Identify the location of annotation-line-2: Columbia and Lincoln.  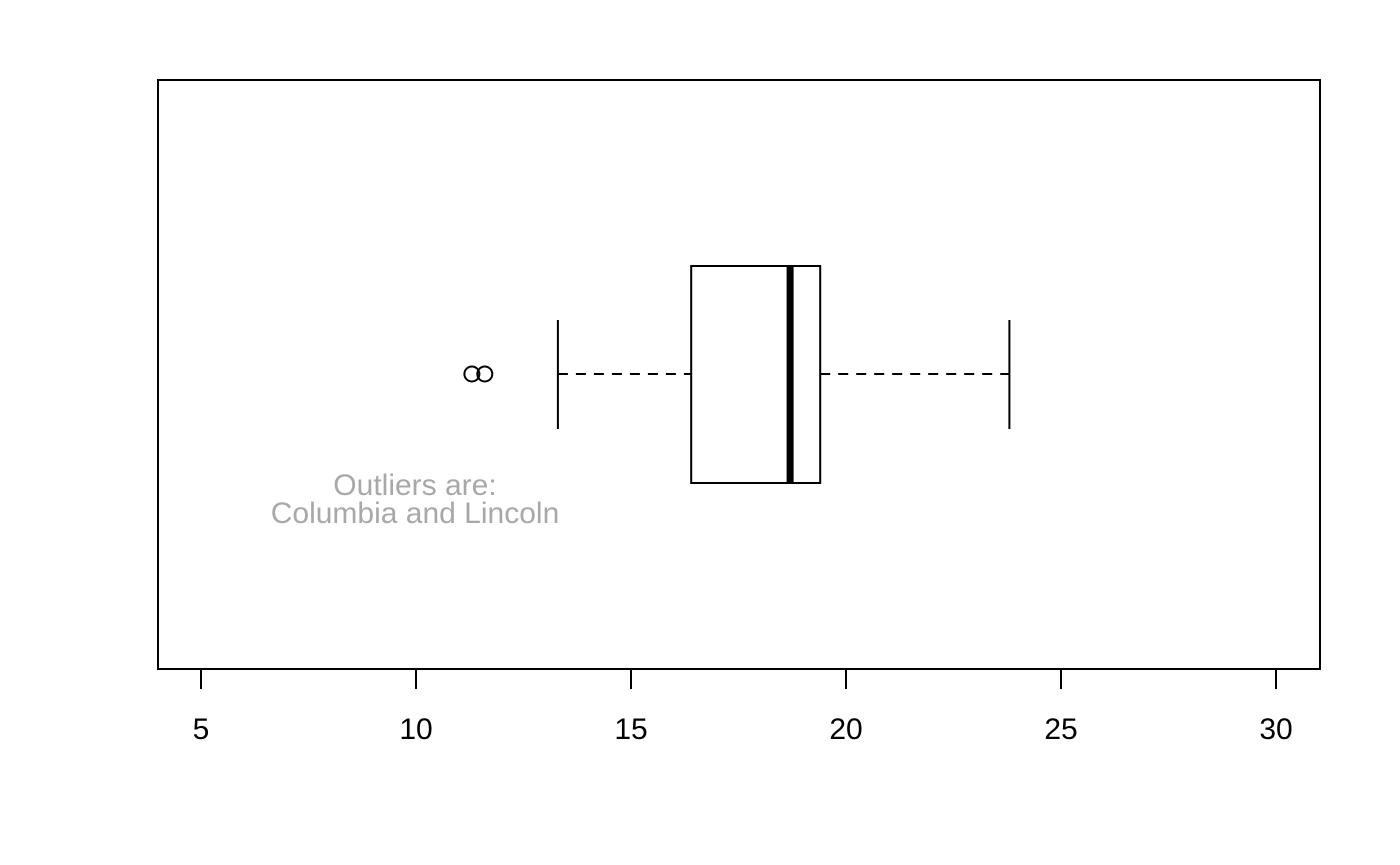
(415, 513).